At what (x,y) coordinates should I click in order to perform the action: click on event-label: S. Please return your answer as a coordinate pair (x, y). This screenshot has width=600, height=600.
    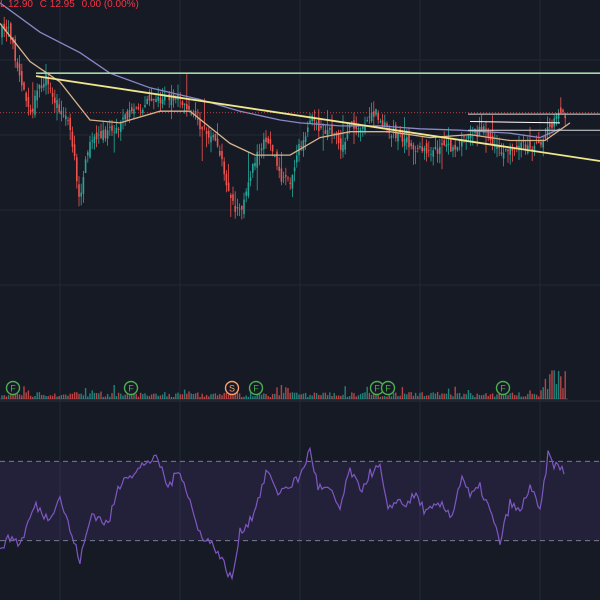
    Looking at the image, I should click on (232, 389).